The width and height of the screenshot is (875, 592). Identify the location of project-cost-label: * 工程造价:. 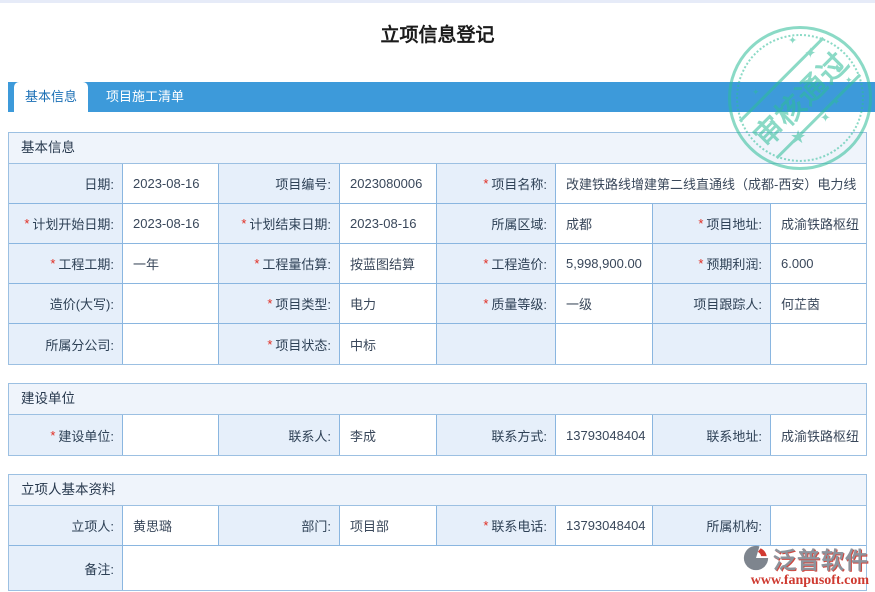
(496, 264).